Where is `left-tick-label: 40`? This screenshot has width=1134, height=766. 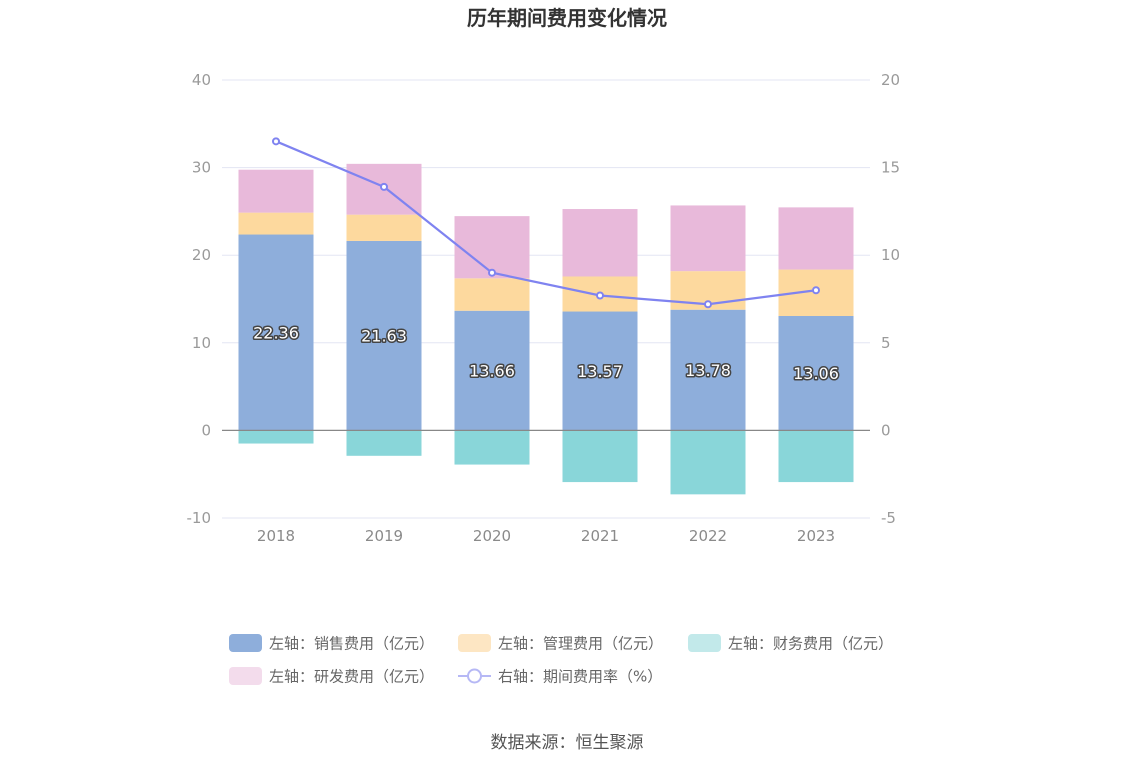
left-tick-label: 40 is located at coordinates (201, 80).